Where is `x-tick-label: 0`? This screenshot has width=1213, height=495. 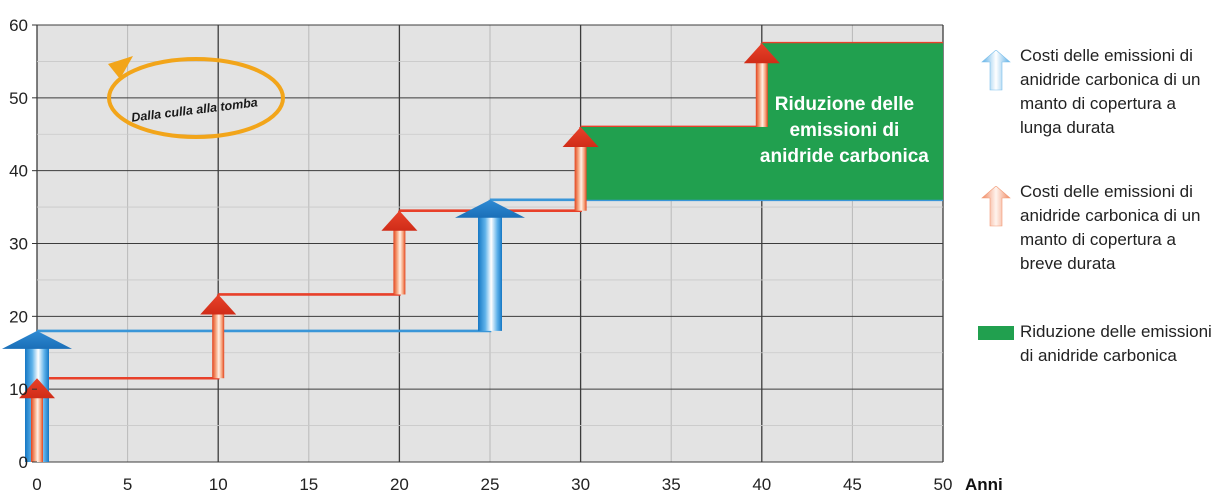 x-tick-label: 0 is located at coordinates (36, 484).